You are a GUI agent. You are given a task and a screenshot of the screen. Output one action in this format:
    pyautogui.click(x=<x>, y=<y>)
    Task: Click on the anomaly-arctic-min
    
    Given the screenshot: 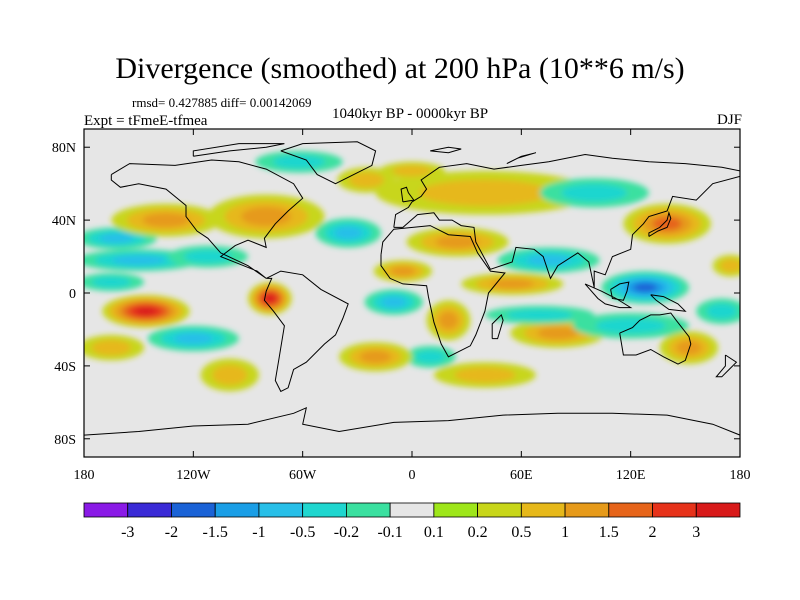 What is the action you would take?
    pyautogui.click(x=299, y=161)
    